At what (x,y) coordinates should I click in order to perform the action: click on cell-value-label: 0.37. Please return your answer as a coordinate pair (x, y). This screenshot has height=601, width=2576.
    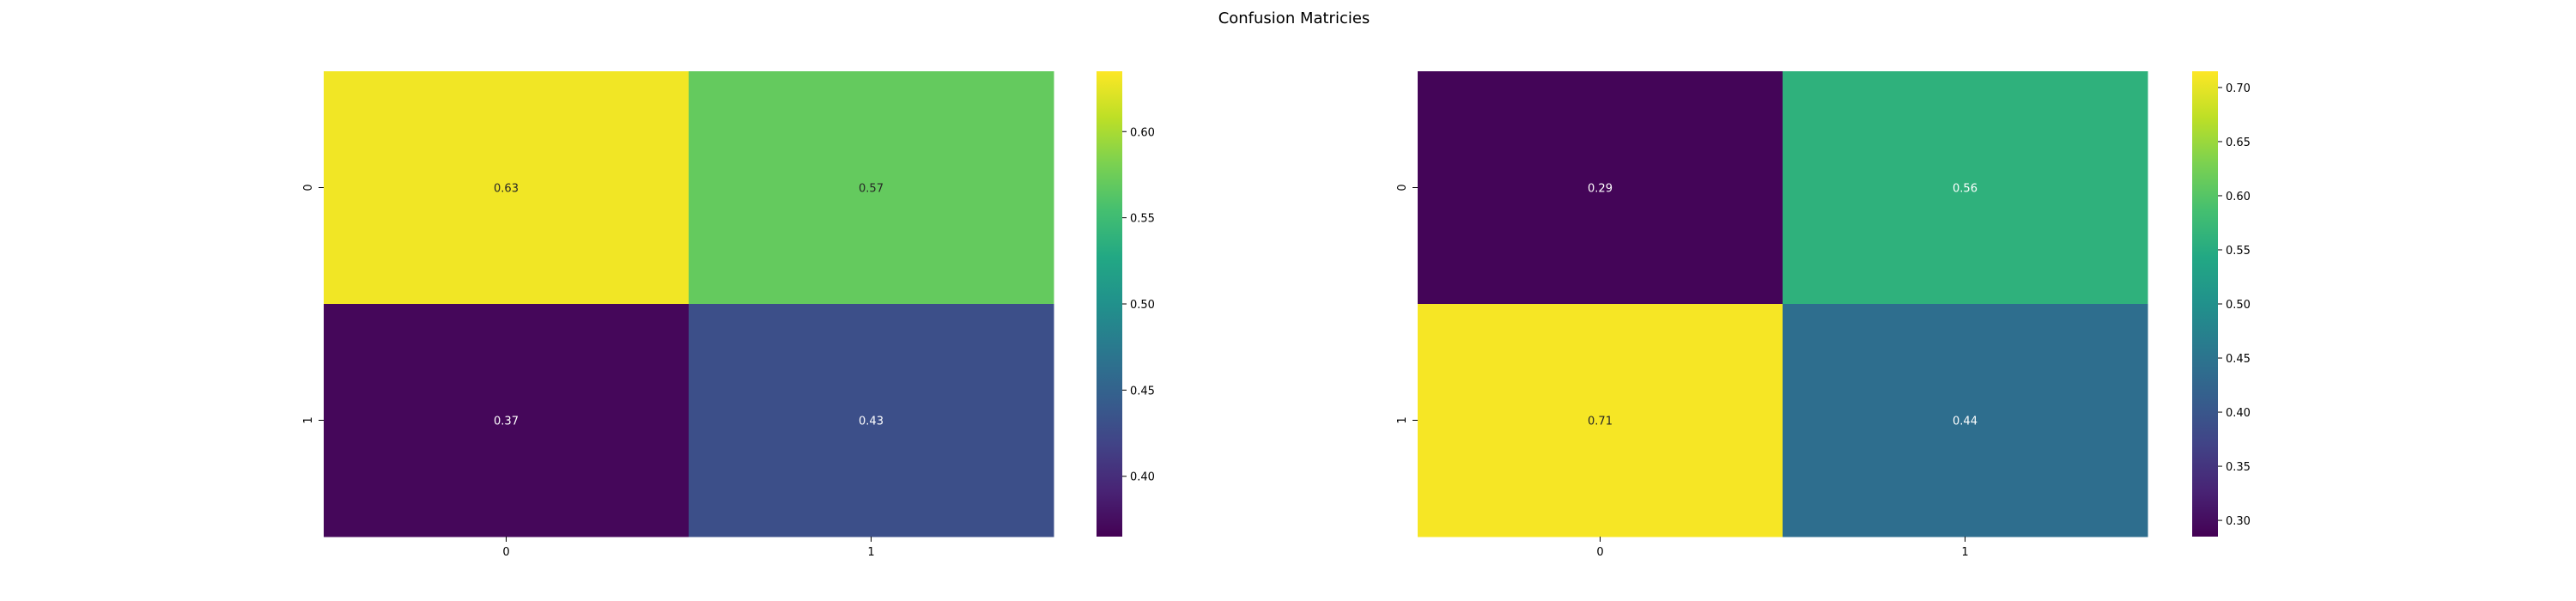
    Looking at the image, I should click on (507, 422).